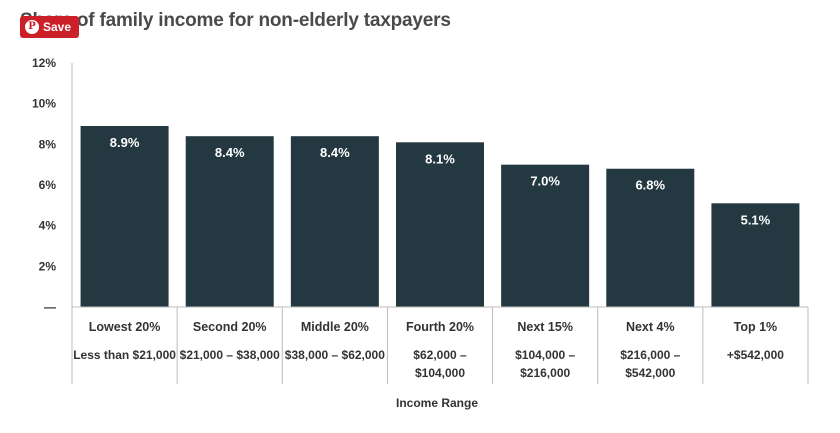  What do you see at coordinates (437, 403) in the screenshot?
I see `x-axis-label: Income Range` at bounding box center [437, 403].